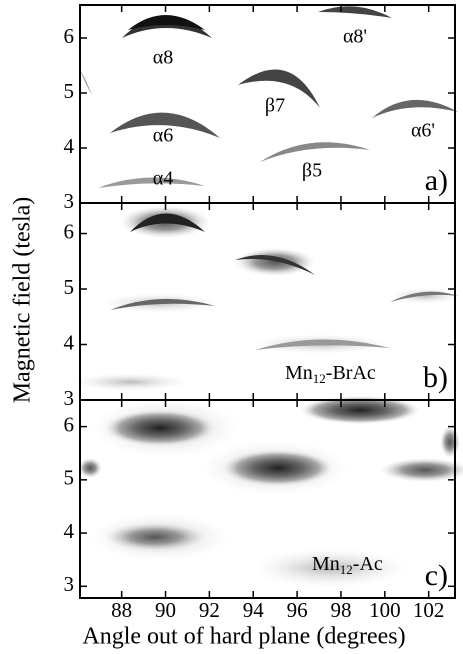  I want to click on x-tick-label: 92, so click(209, 610).